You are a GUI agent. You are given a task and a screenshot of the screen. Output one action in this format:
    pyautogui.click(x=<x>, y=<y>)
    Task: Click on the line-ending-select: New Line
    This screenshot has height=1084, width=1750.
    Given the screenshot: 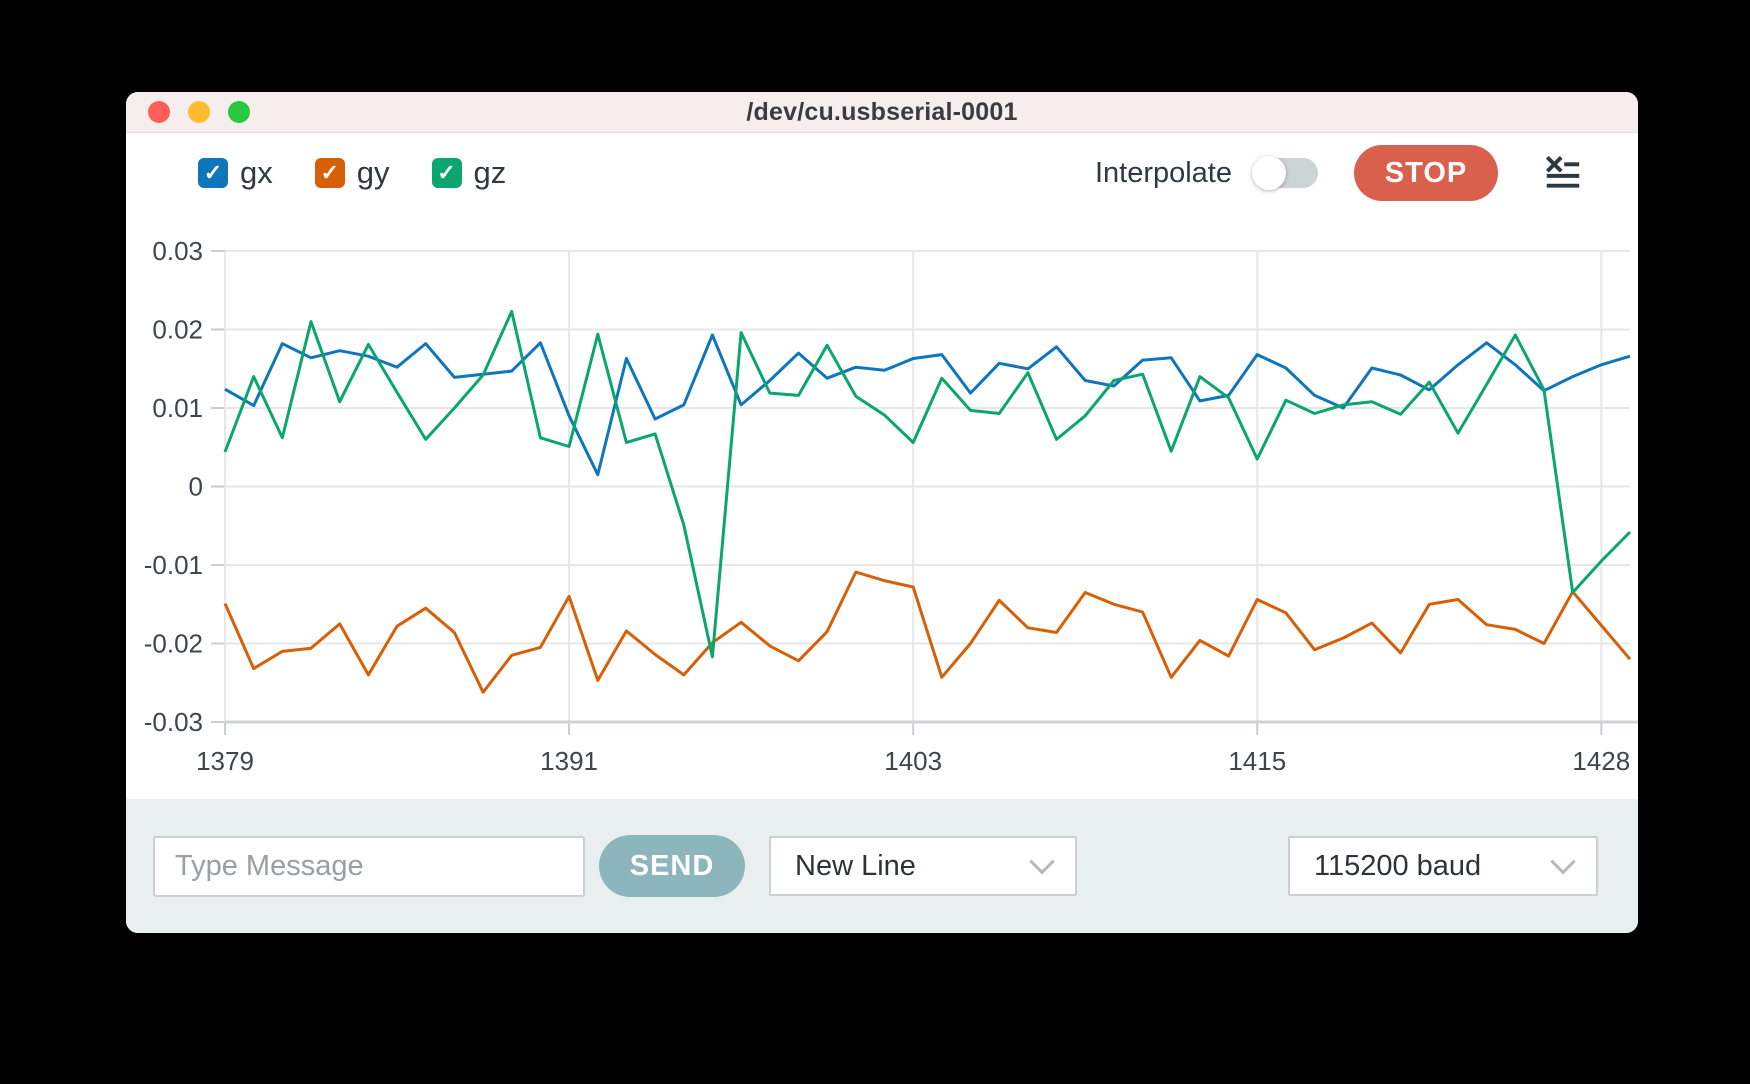 What is the action you would take?
    pyautogui.click(x=923, y=866)
    